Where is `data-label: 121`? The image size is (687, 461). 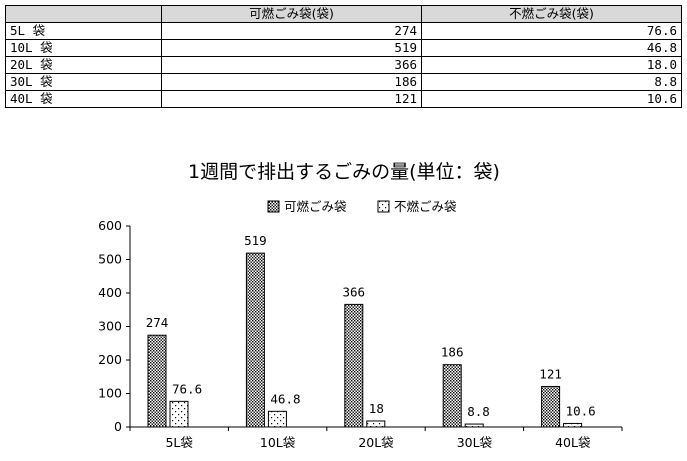 data-label: 121 is located at coordinates (550, 373).